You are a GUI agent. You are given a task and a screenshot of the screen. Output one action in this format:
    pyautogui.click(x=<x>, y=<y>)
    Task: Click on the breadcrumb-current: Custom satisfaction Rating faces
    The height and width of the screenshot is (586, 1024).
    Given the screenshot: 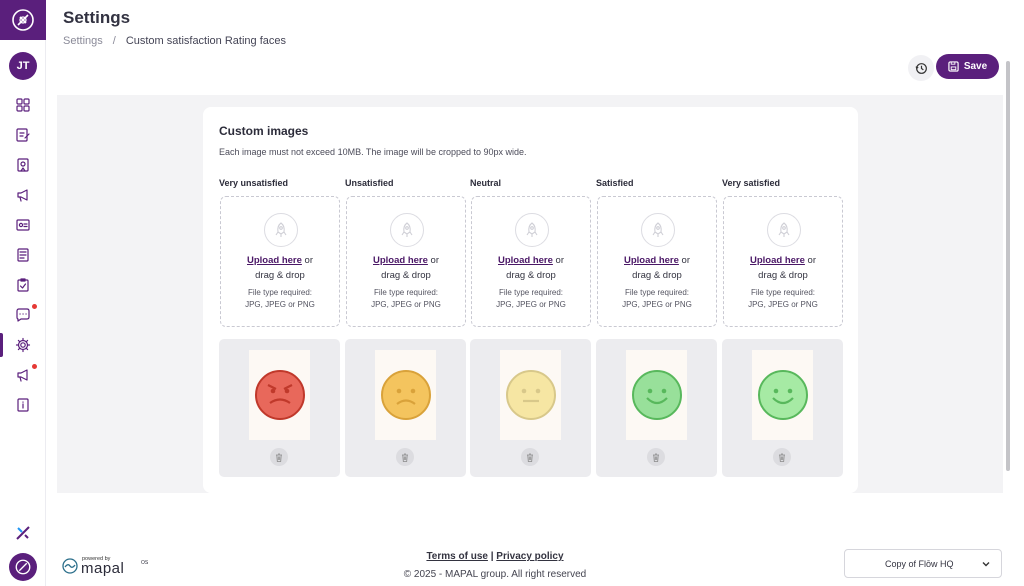 What is the action you would take?
    pyautogui.click(x=205, y=41)
    